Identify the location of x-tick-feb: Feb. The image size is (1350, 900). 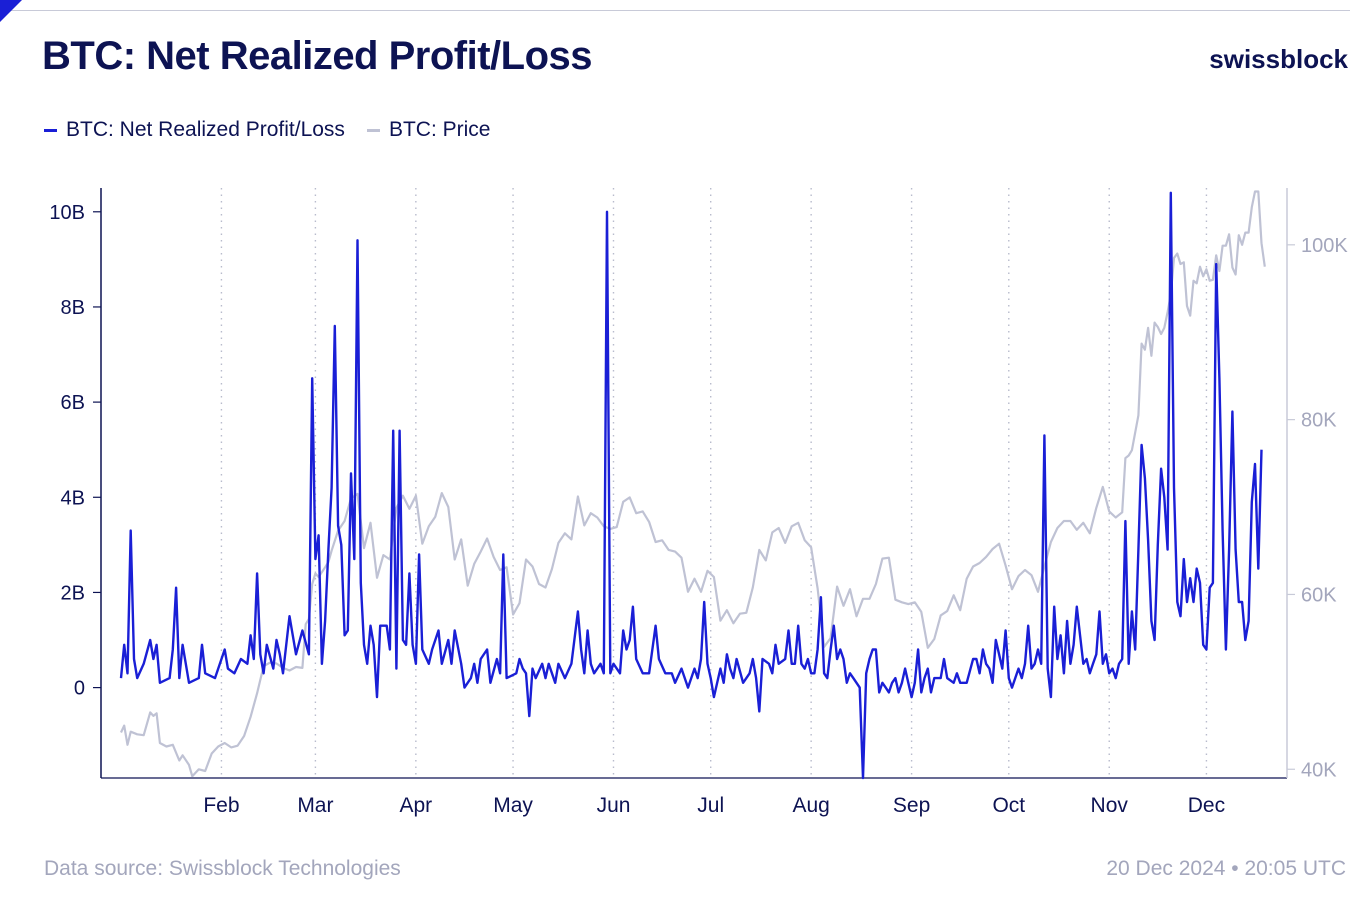
(221, 805).